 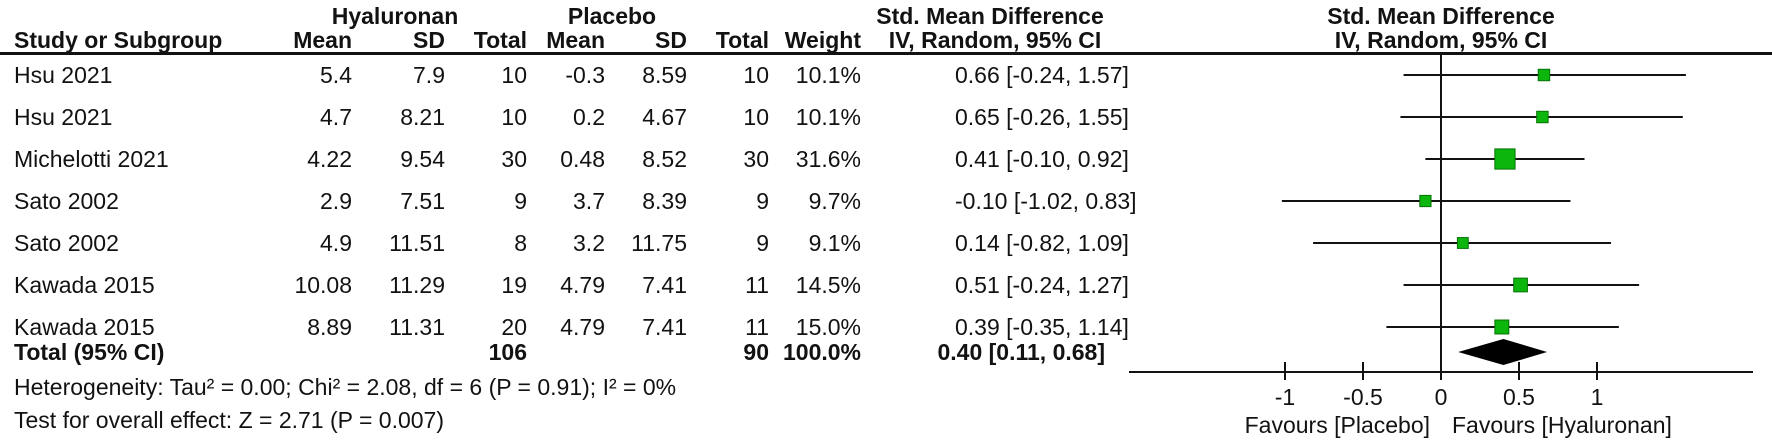 What do you see at coordinates (1503, 352) in the screenshot?
I see `summary-diamond` at bounding box center [1503, 352].